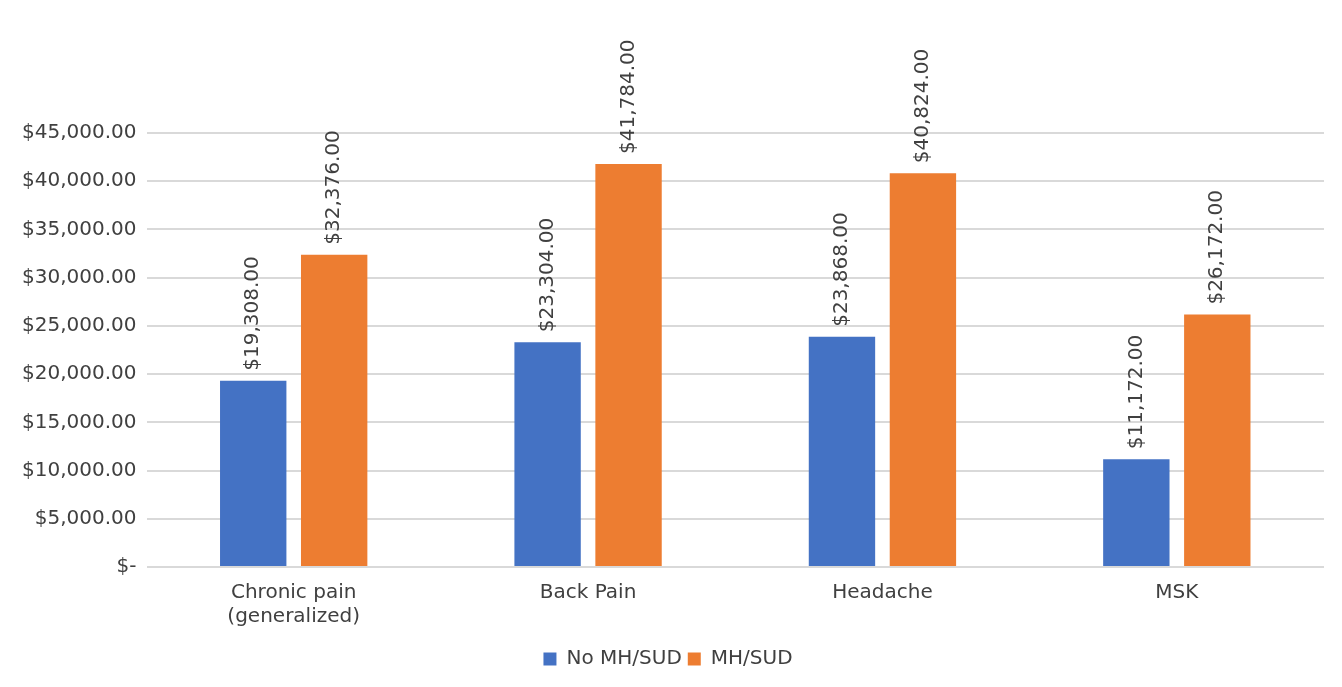  I want to click on x-tick-label: MSK, so click(1177, 591).